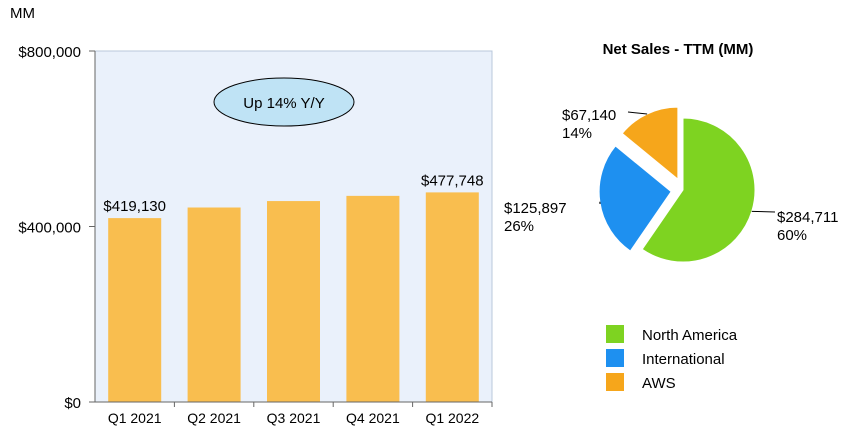 This screenshot has width=852, height=446. Describe the element at coordinates (589, 115) in the screenshot. I see `pie-value-label: $67,140` at that location.